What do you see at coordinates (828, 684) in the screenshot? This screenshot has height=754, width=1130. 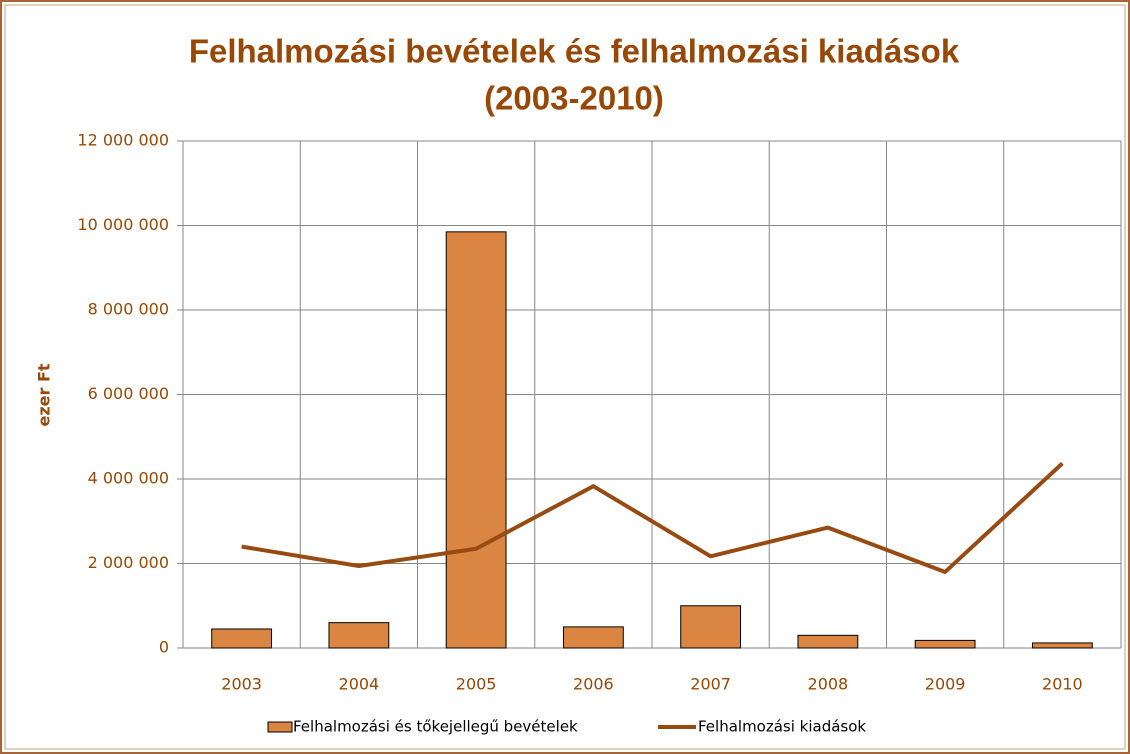 I see `x-tick-label: 2008` at bounding box center [828, 684].